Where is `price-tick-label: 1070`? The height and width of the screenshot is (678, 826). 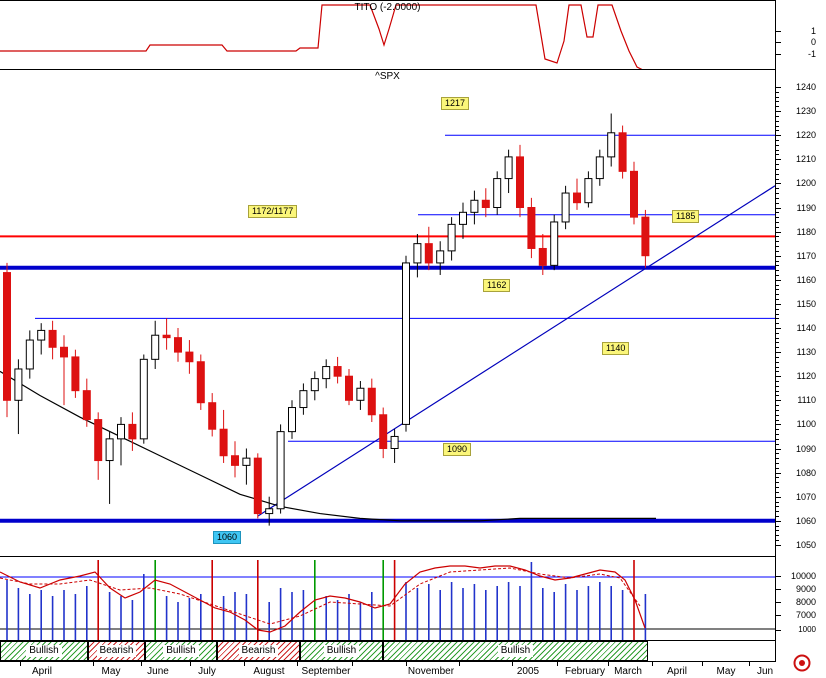
price-tick-label: 1070 is located at coordinates (805, 496).